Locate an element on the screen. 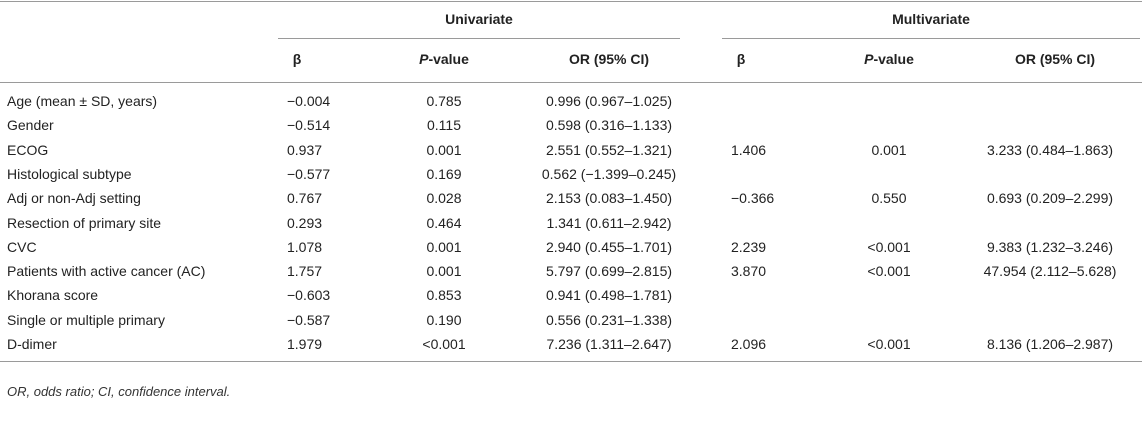 The image size is (1142, 422). or-univariate: 2.940 (0.455–1.701) is located at coordinates (609, 246).